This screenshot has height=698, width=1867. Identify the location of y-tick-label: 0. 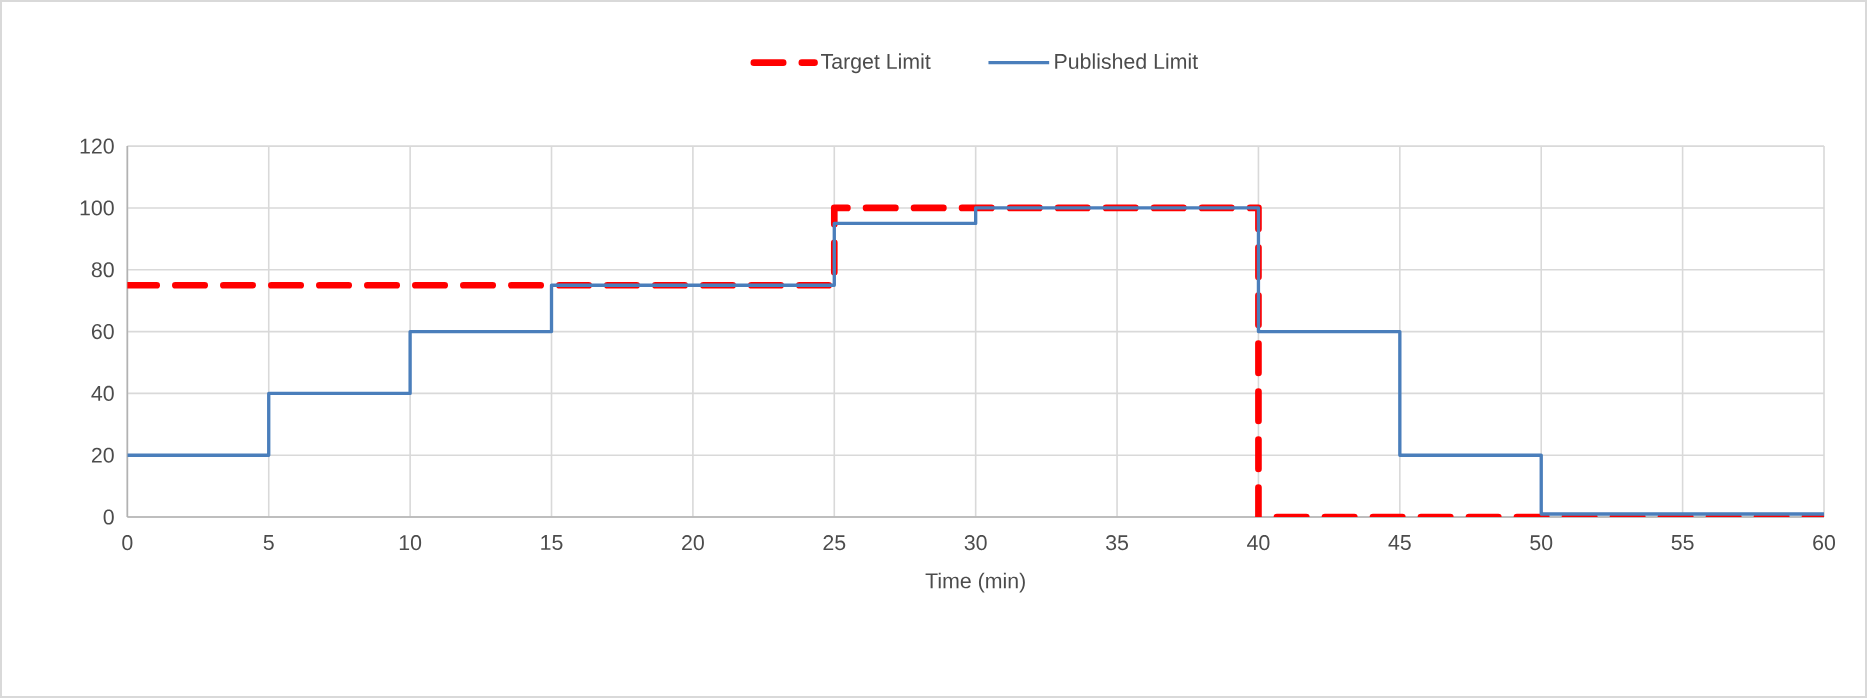
(108, 517).